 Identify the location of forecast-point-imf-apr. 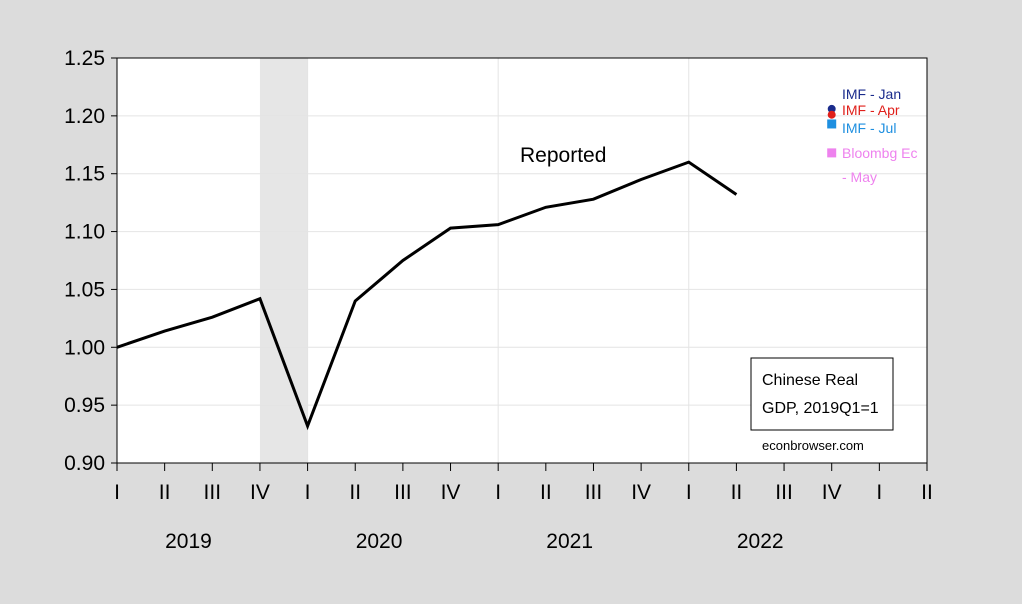
(831, 114).